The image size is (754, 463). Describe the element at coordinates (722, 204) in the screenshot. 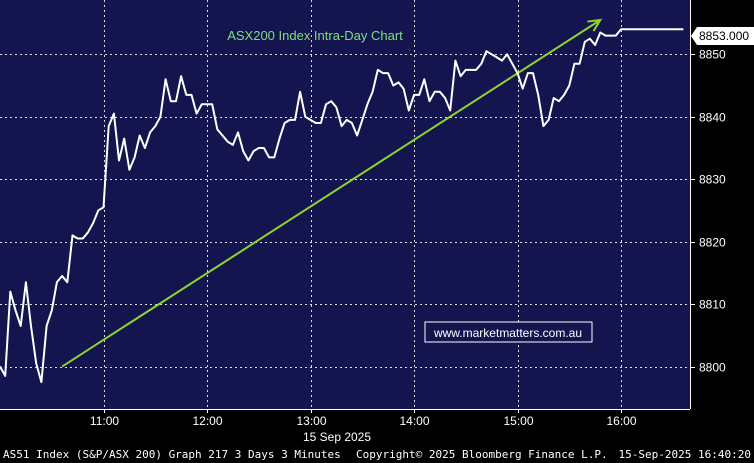

I see `y-axis: 8800 8810 8820 8830 8840 8850 8853.000` at that location.